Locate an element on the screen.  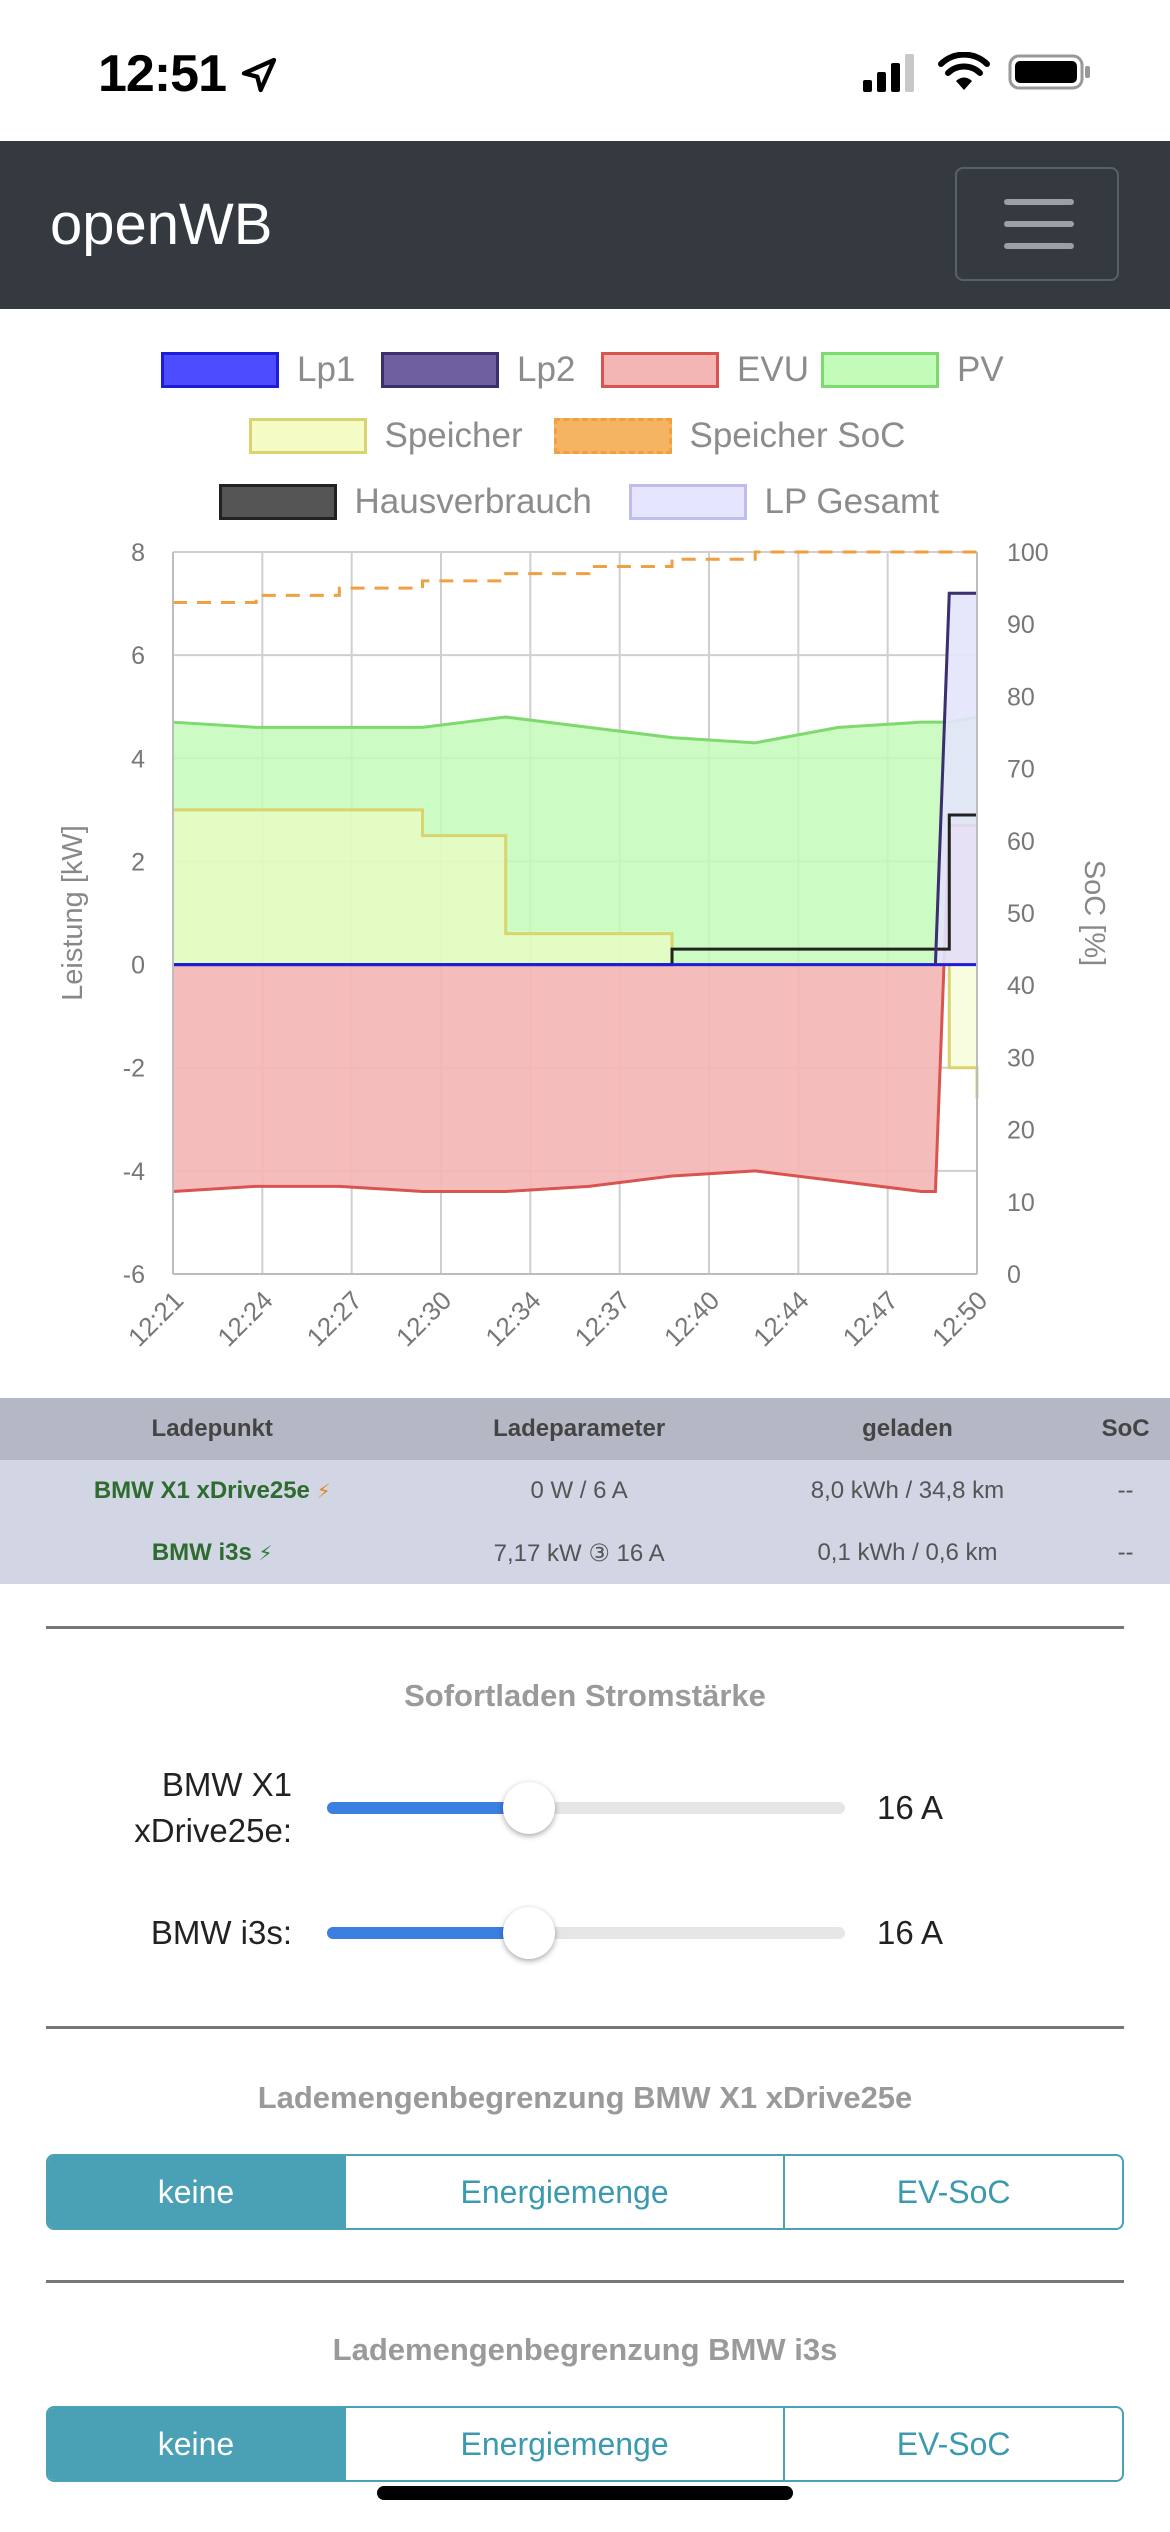
legend-item-evu: EVU is located at coordinates (705, 371).